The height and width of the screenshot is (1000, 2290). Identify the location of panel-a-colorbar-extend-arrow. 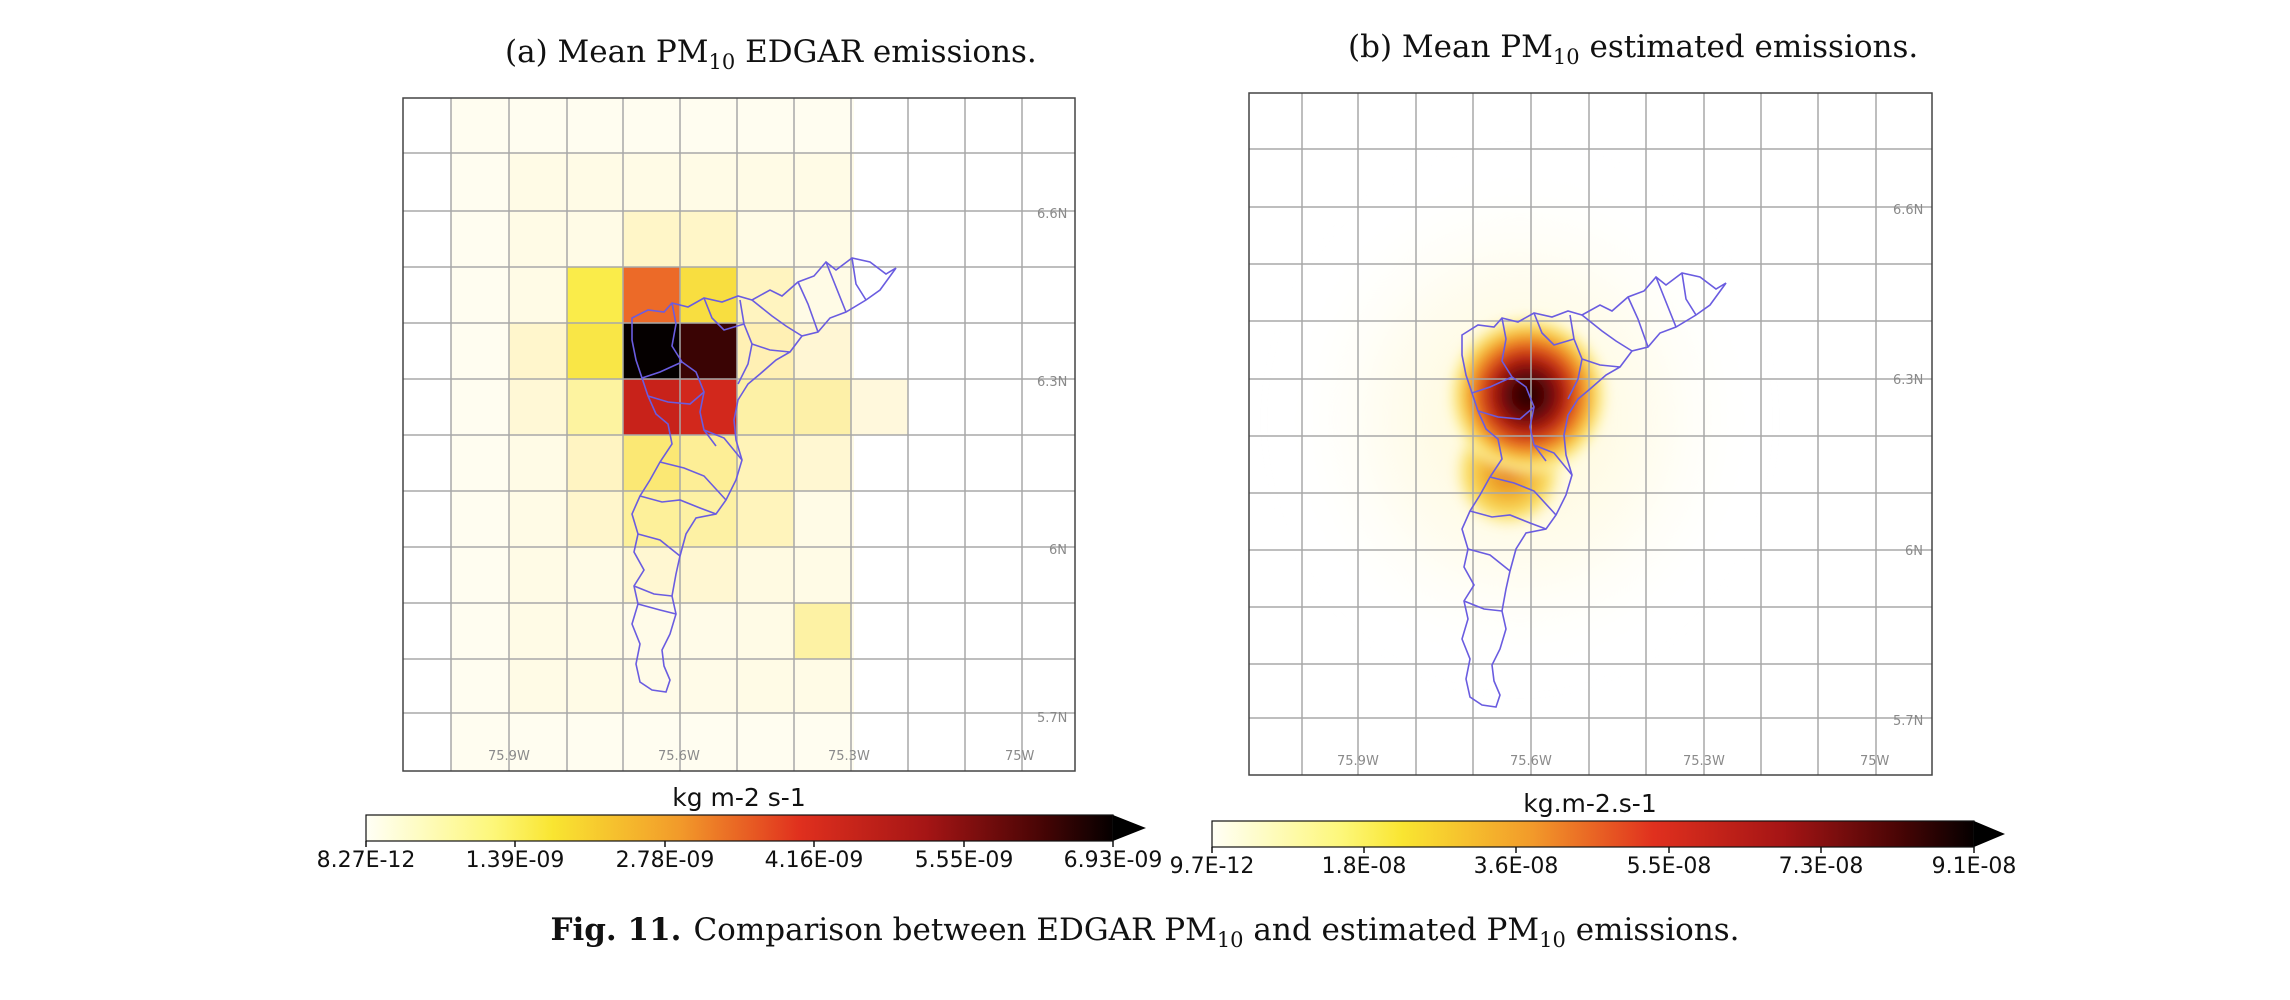
(1129, 828).